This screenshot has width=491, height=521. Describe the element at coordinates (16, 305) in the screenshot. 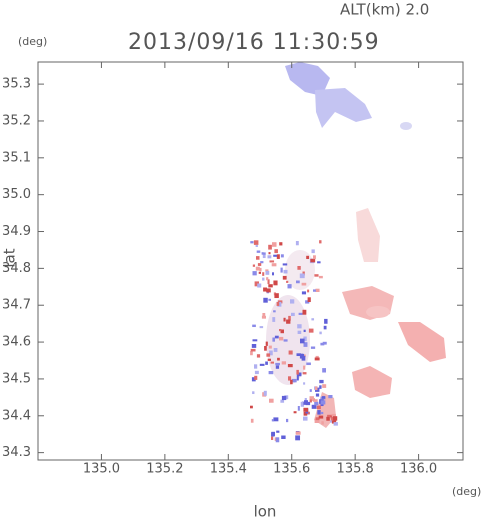

I see `y-tick-label: 34.7` at that location.